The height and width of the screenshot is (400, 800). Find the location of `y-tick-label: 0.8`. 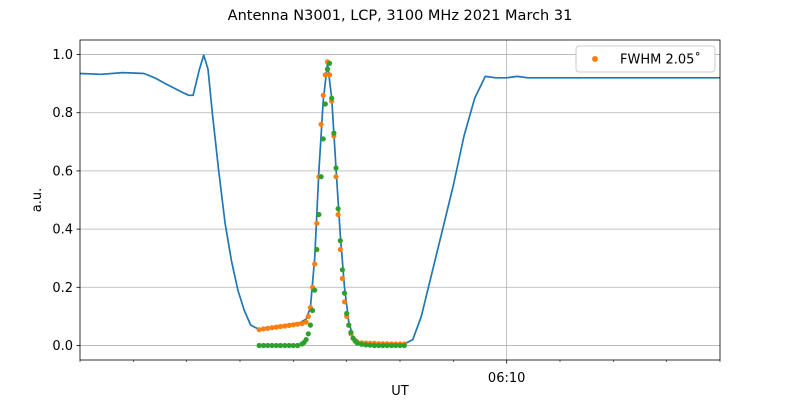

y-tick-label: 0.8 is located at coordinates (62, 113).